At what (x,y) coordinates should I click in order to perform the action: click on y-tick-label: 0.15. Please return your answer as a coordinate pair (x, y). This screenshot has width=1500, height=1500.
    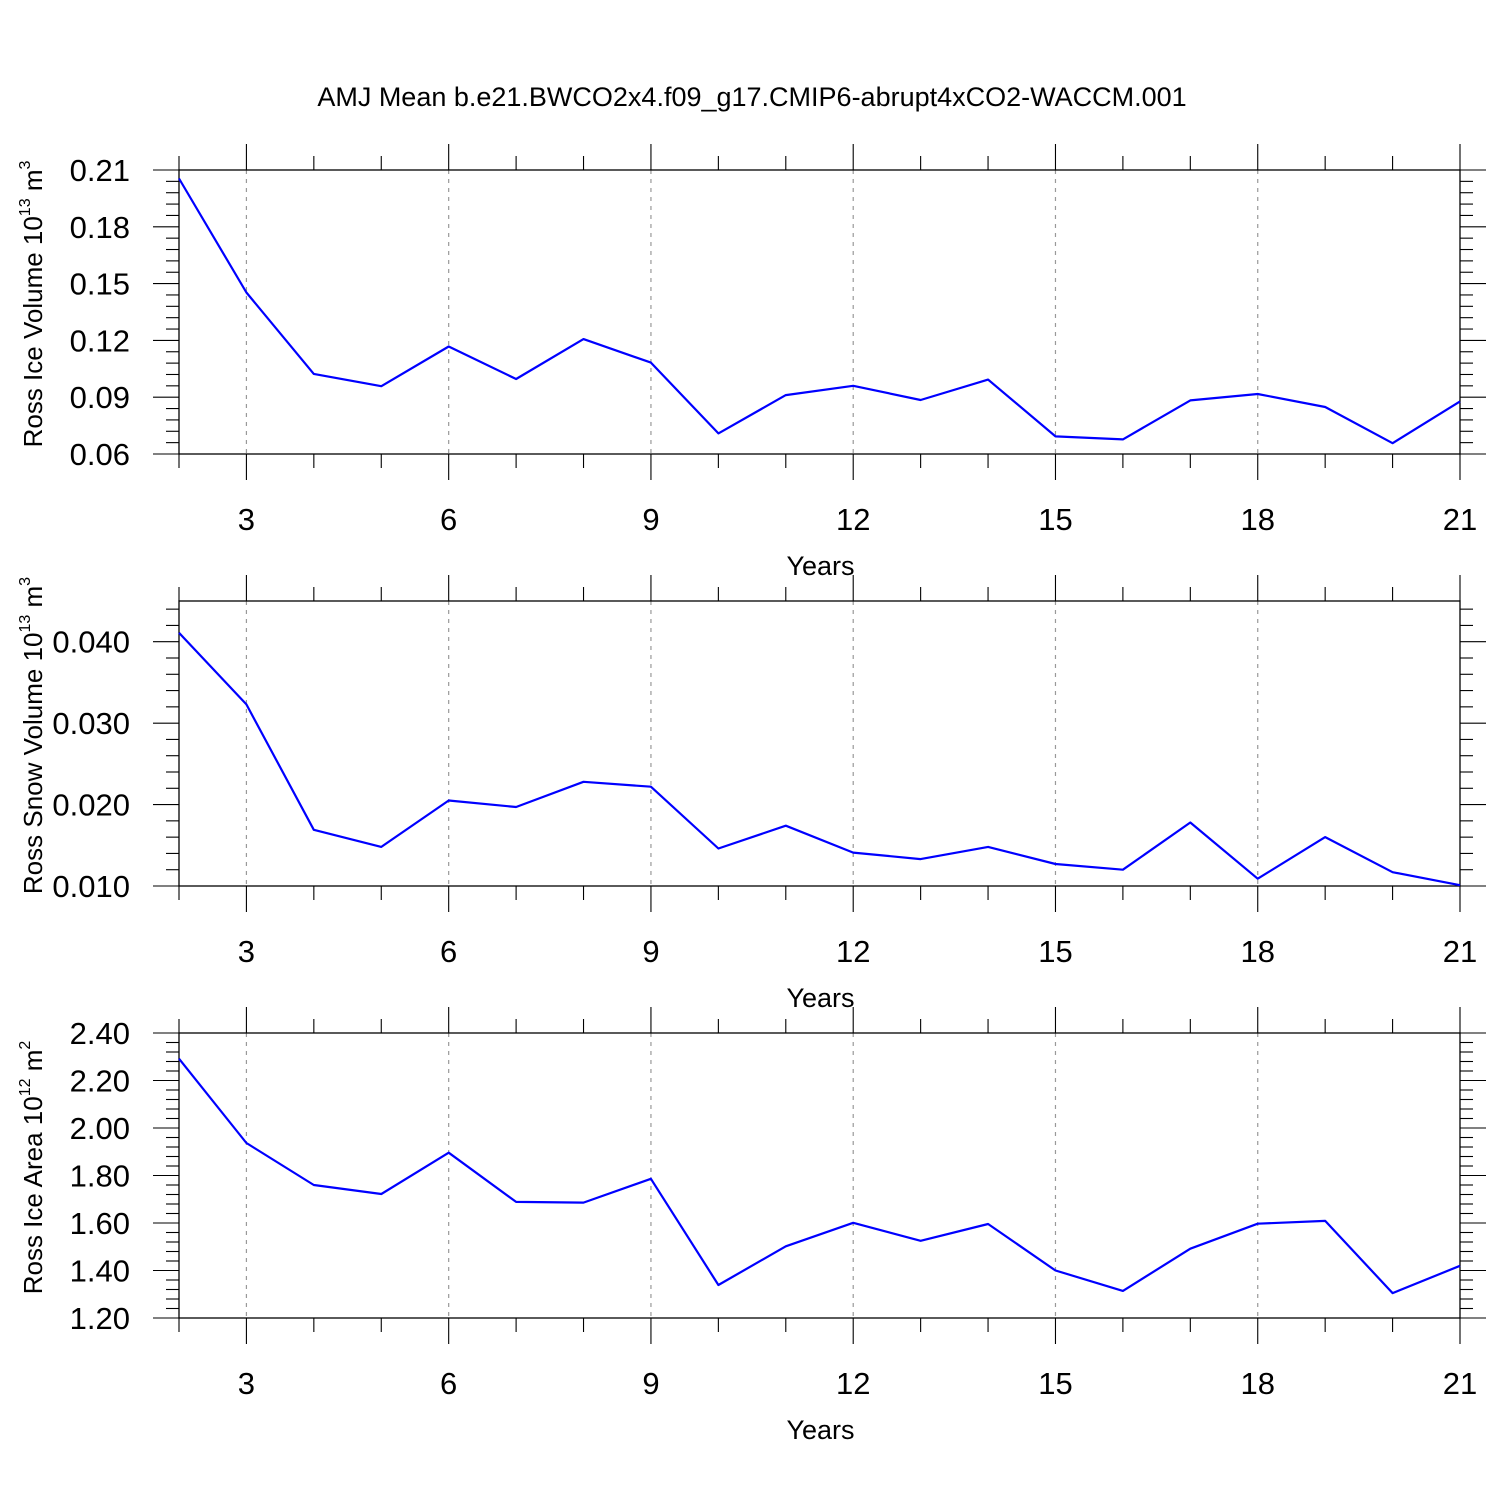
    Looking at the image, I should click on (100, 284).